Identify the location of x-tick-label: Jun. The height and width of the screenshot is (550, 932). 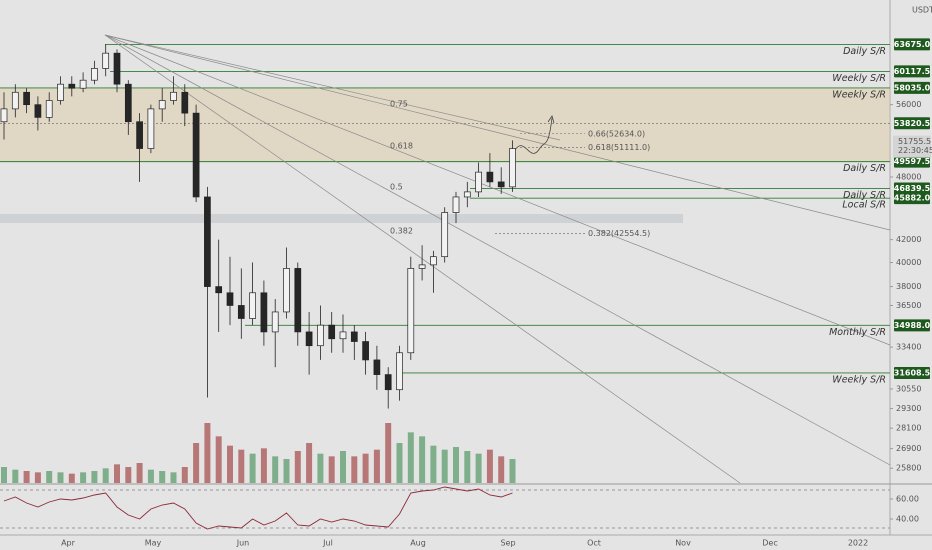
(243, 543).